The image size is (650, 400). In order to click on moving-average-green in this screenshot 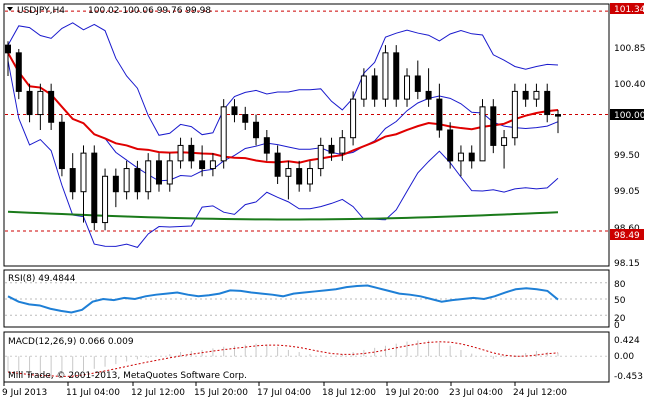, I will do `click(283, 215)`.